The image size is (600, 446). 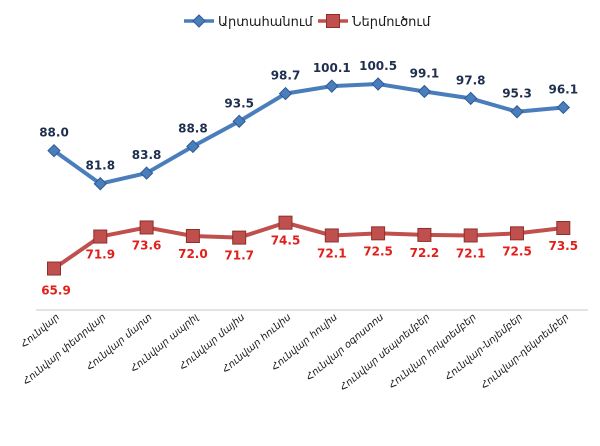 What do you see at coordinates (64, 349) in the screenshot?
I see `x-tick-label-2: Հունվար փետրվար` at bounding box center [64, 349].